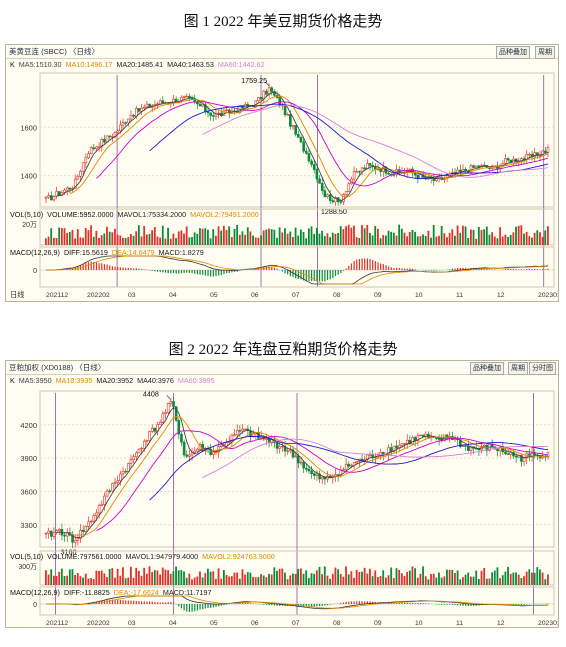 The height and width of the screenshot is (647, 566). What do you see at coordinates (282, 368) in the screenshot?
I see `figure2-header: 豆粕加权 (XD0188) 〈日线〉` at bounding box center [282, 368].